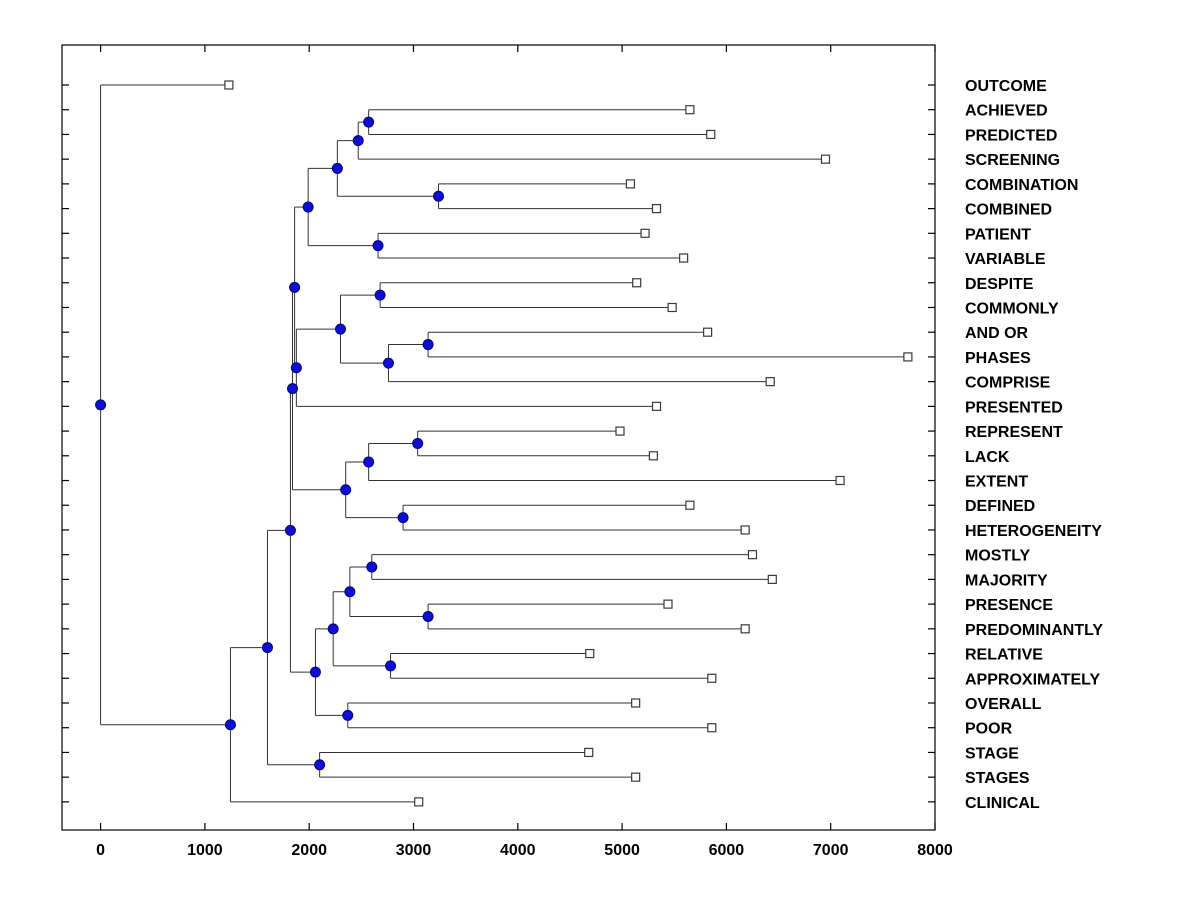 The height and width of the screenshot is (900, 1200). I want to click on leaf-label: VARIABLE, so click(1005, 259).